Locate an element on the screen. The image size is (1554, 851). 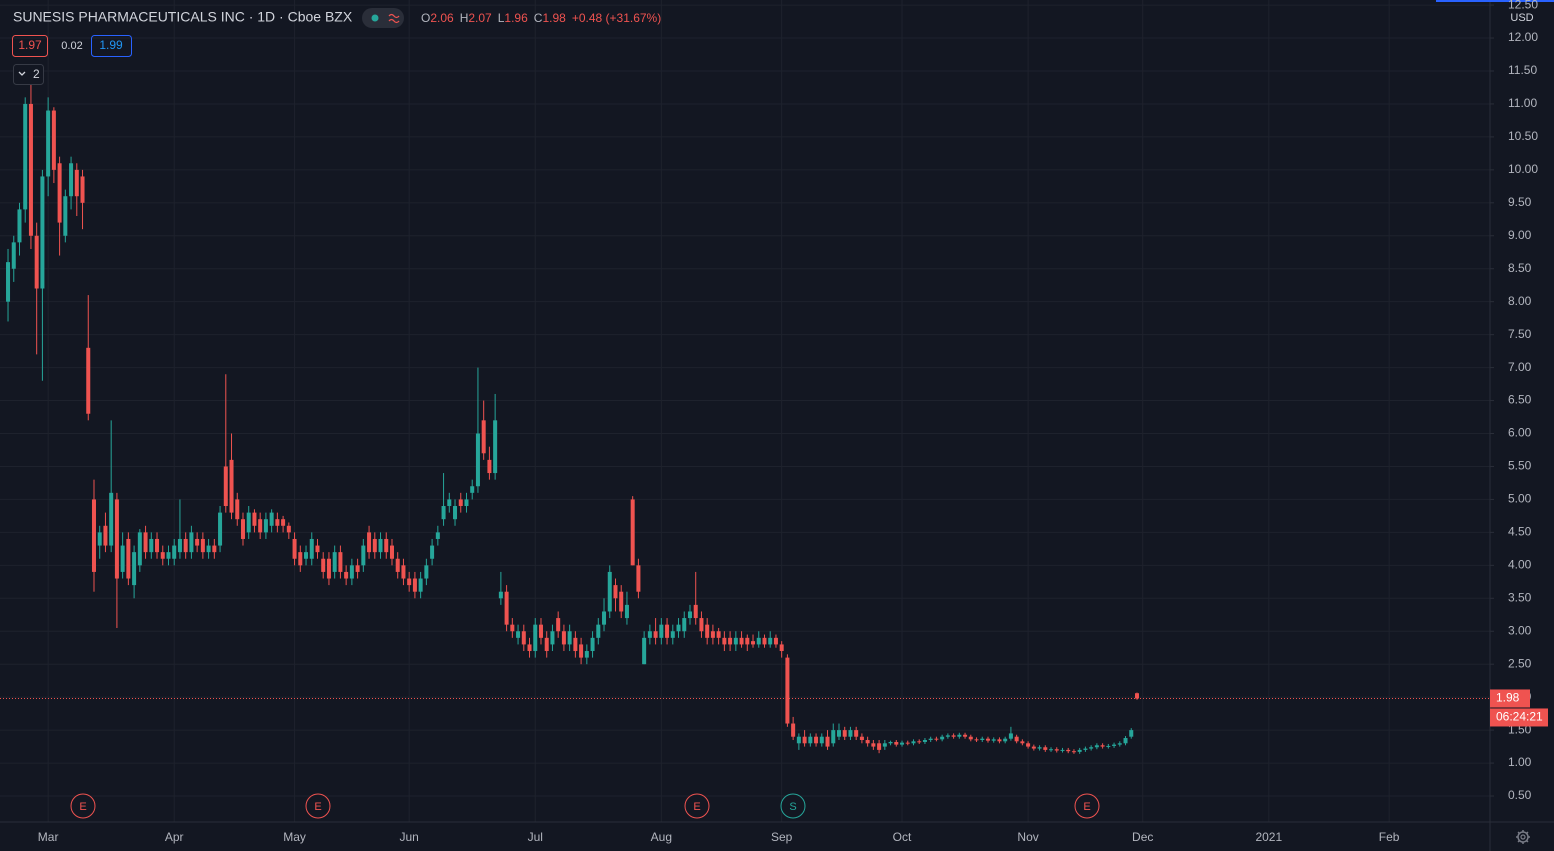
status-pill is located at coordinates (383, 18).